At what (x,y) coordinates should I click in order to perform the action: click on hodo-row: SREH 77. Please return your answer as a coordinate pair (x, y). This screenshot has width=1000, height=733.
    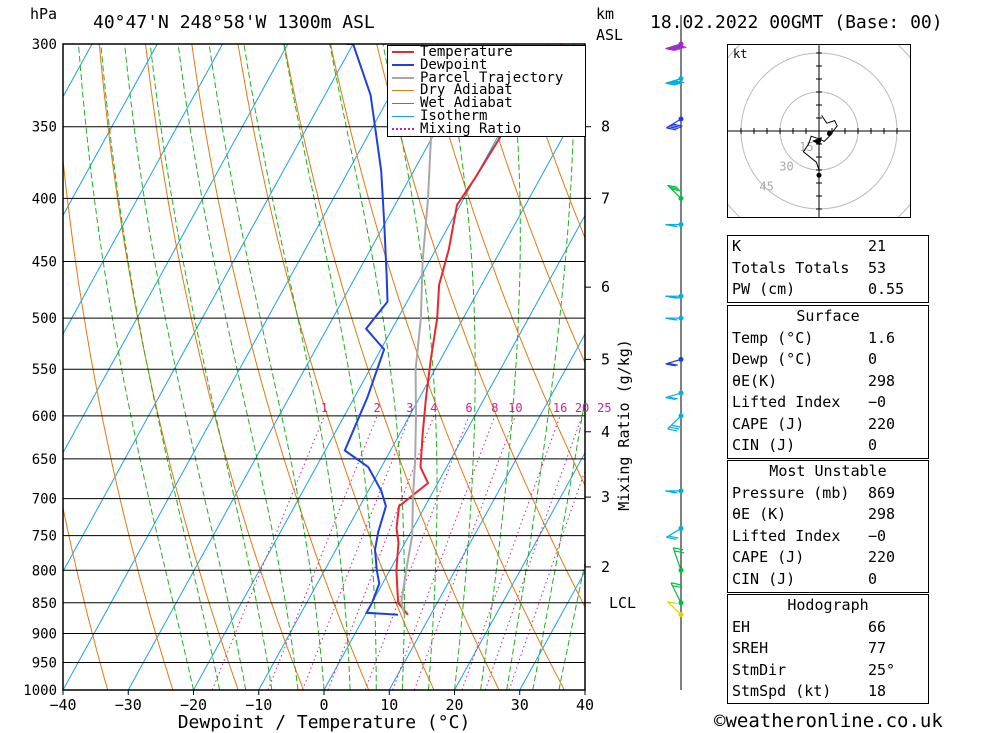
    Looking at the image, I should click on (828, 649).